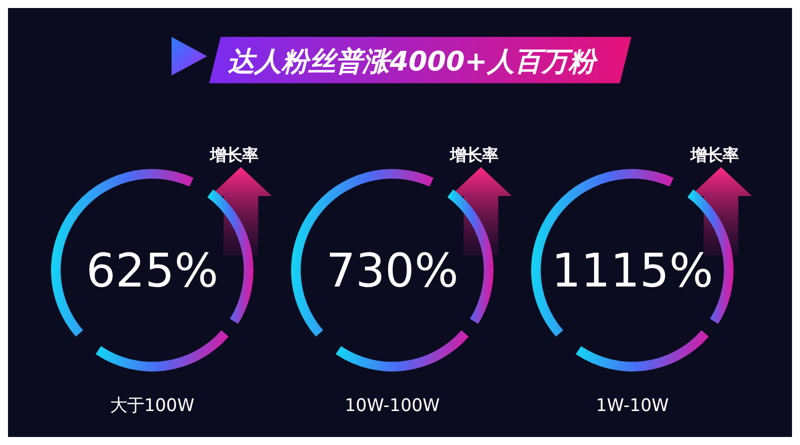  What do you see at coordinates (152, 406) in the screenshot?
I see `category-label: 大于100W` at bounding box center [152, 406].